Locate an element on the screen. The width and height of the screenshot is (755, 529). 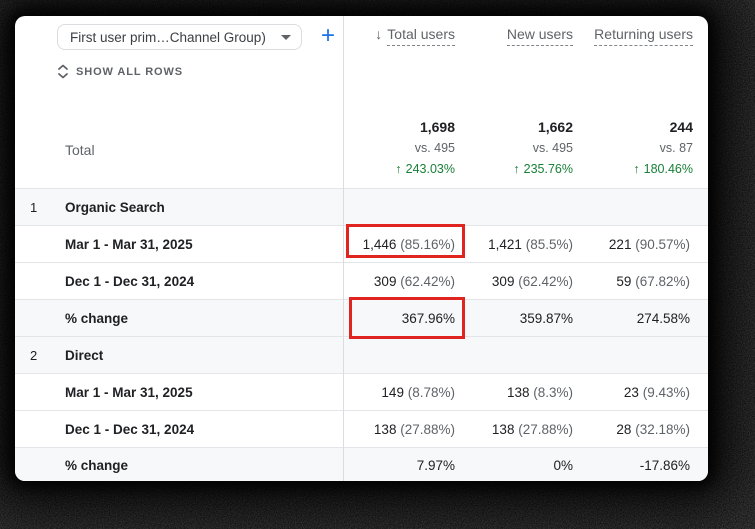
metric-cell: 28 (32.18%) is located at coordinates (648, 429).